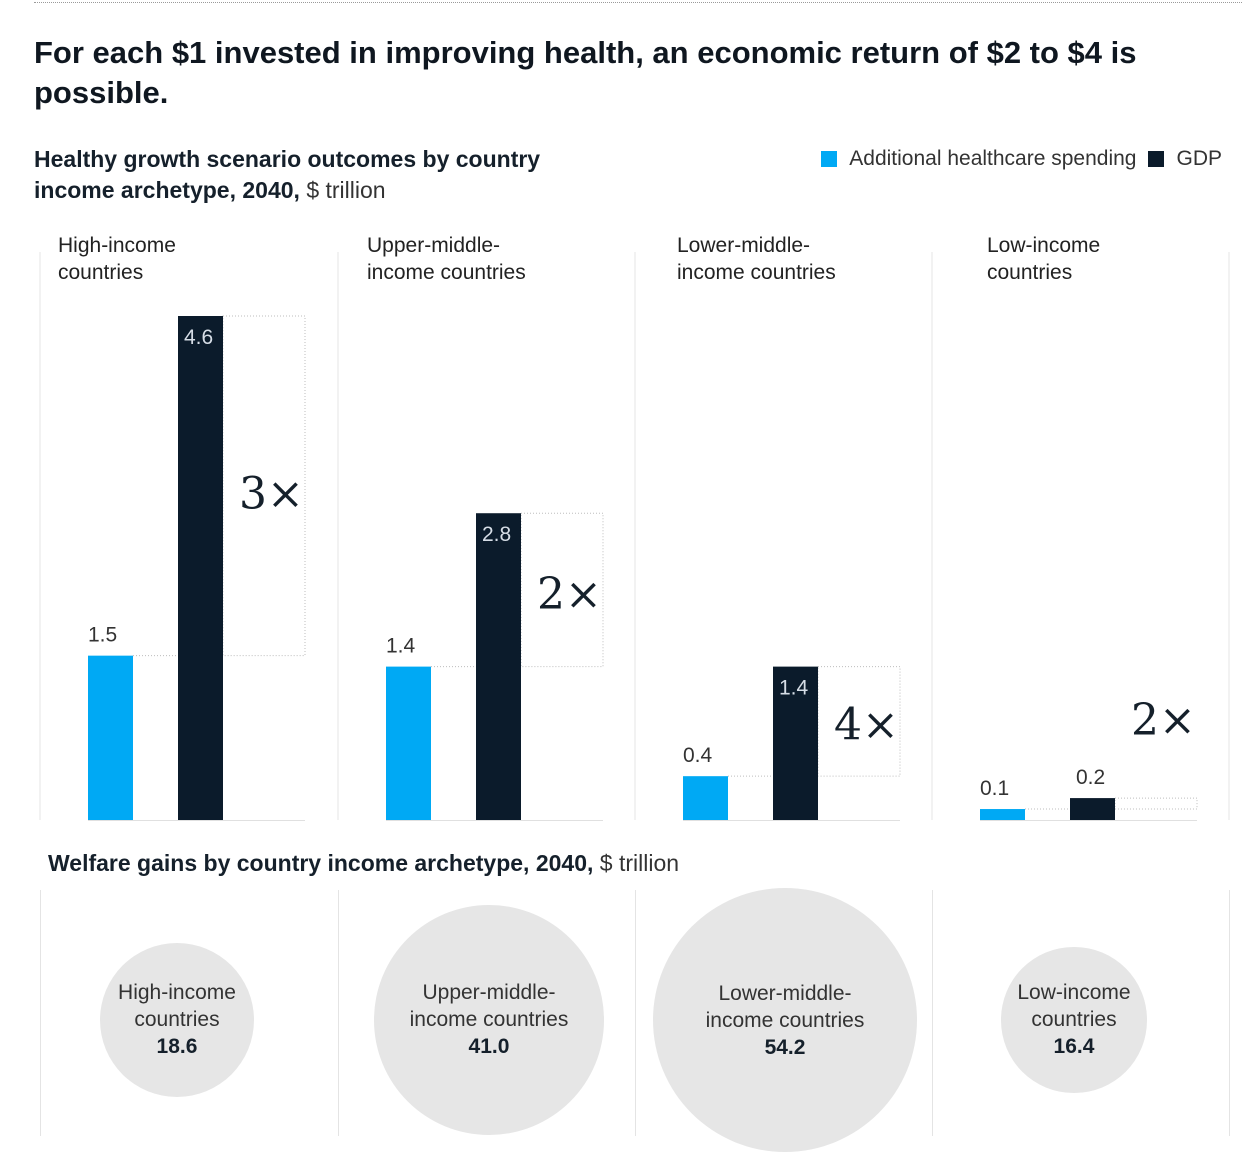 This screenshot has width=1242, height=1152. I want to click on legend-label-gdp: GDP, so click(1199, 158).